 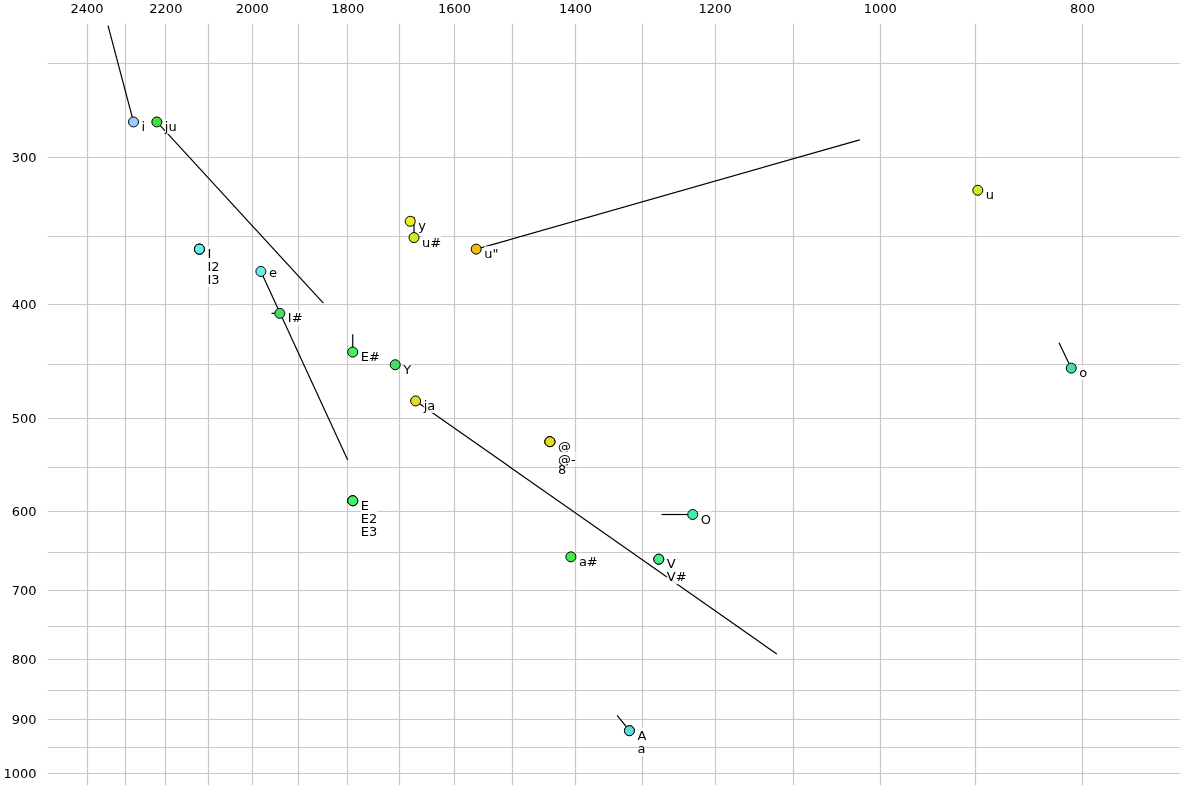 I want to click on x-tick-label: 1800, so click(x=348, y=8).